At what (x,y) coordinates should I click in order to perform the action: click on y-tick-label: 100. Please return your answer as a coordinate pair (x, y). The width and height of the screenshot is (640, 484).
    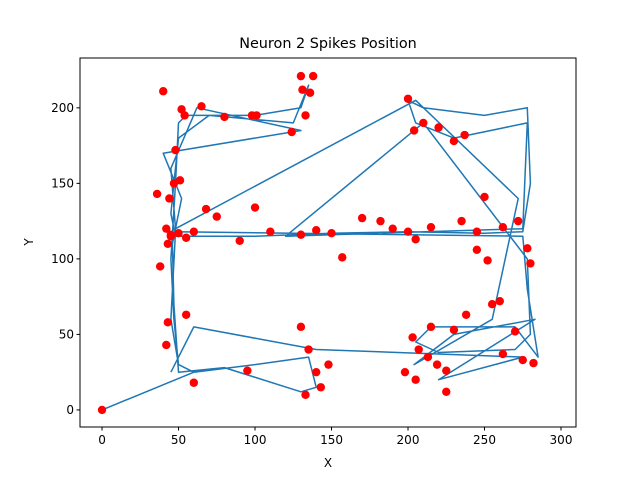
    Looking at the image, I should click on (62, 259).